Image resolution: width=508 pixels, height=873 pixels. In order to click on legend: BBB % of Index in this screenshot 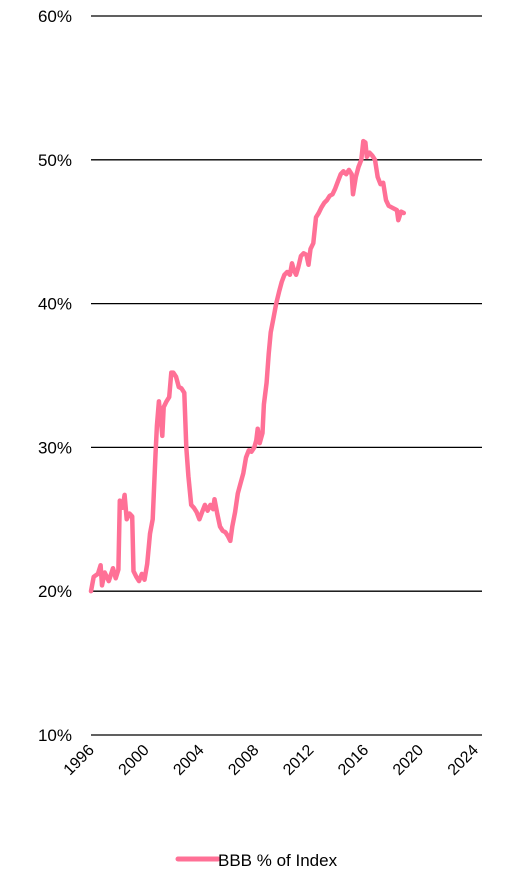, I will do `click(256, 860)`.